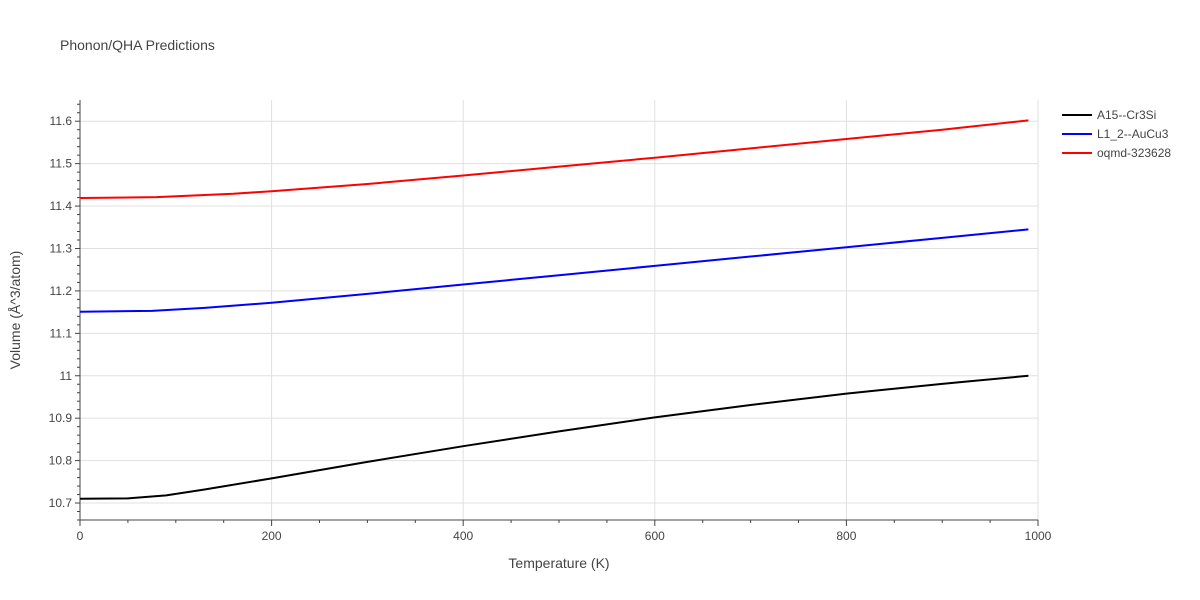 The height and width of the screenshot is (600, 1200). I want to click on legend-item-2: L1_2--AuCu3, so click(1115, 134).